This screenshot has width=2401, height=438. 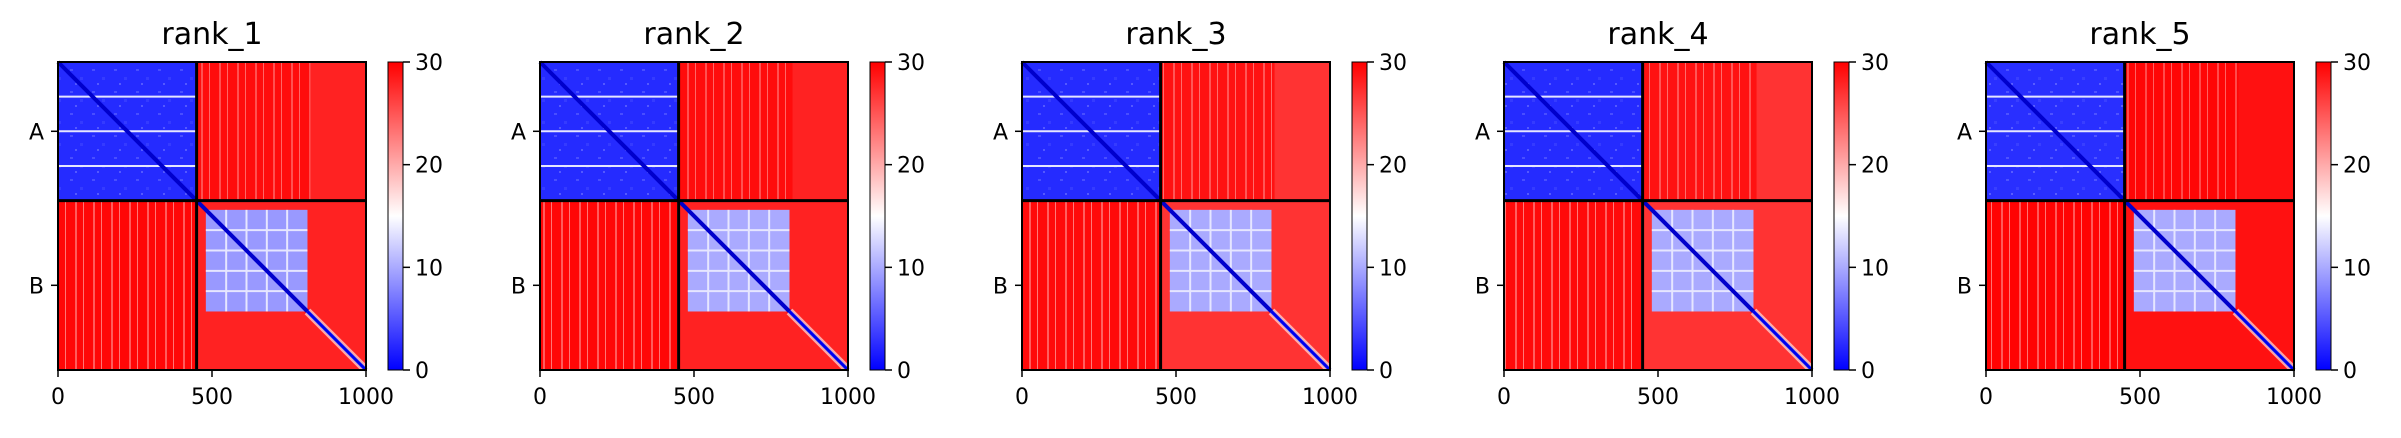 I want to click on panel-title: rank_1, so click(x=211, y=34).